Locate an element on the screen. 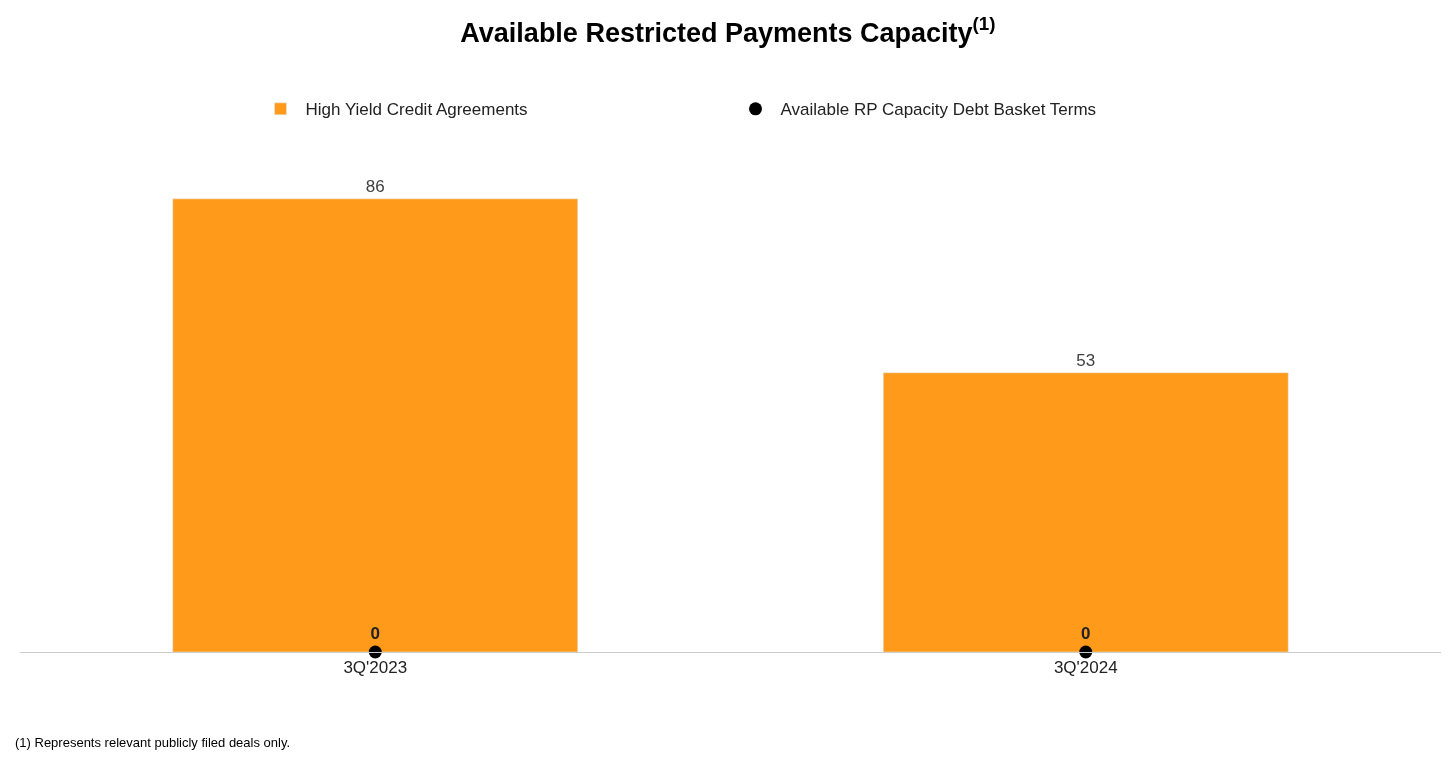 This screenshot has height=762, width=1456. legend-label: Available RP Capacity Debt Basket Terms is located at coordinates (938, 110).